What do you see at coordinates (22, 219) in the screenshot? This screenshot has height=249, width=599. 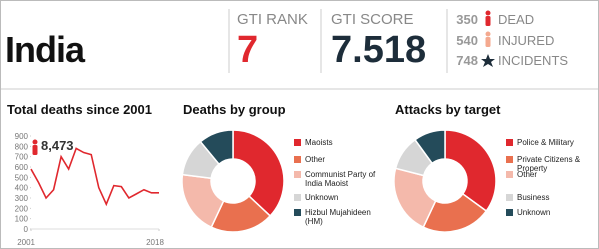 I see `y-tick-label: 100` at bounding box center [22, 219].